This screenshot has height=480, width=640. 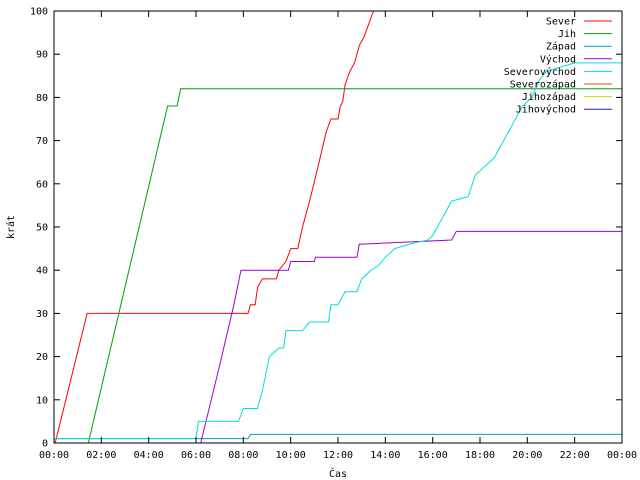 I want to click on y-tick-label: 30, so click(x=42, y=314).